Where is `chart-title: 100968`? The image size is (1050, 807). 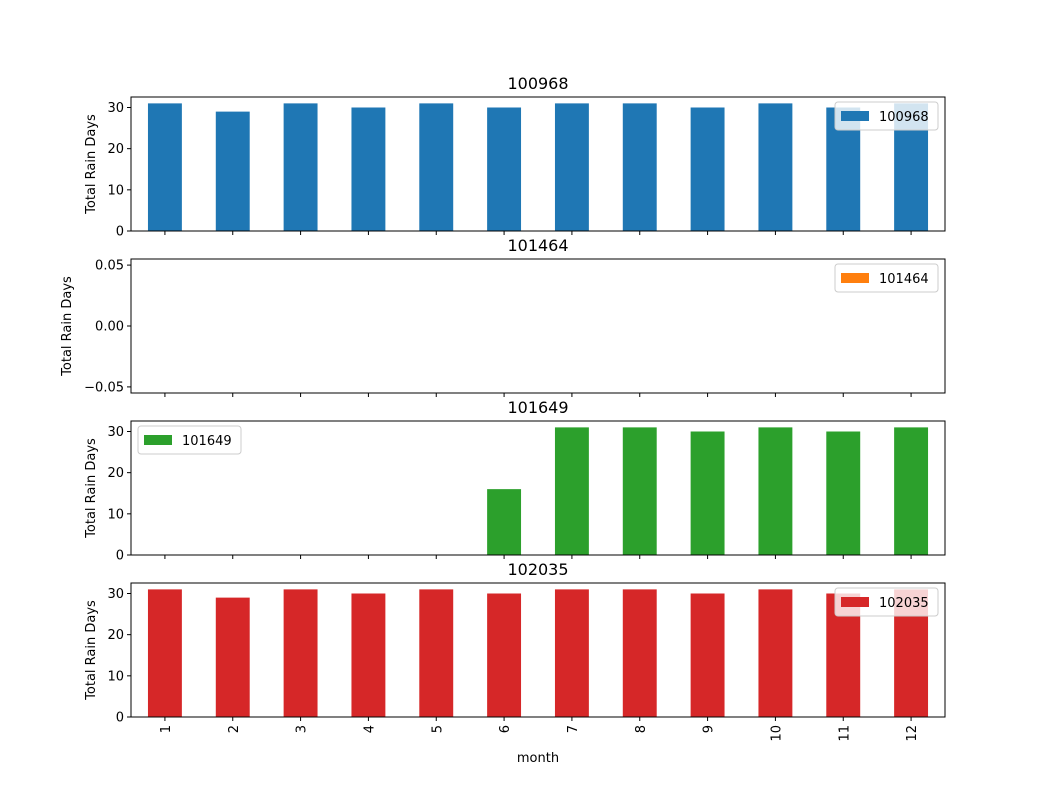 chart-title: 100968 is located at coordinates (537, 83).